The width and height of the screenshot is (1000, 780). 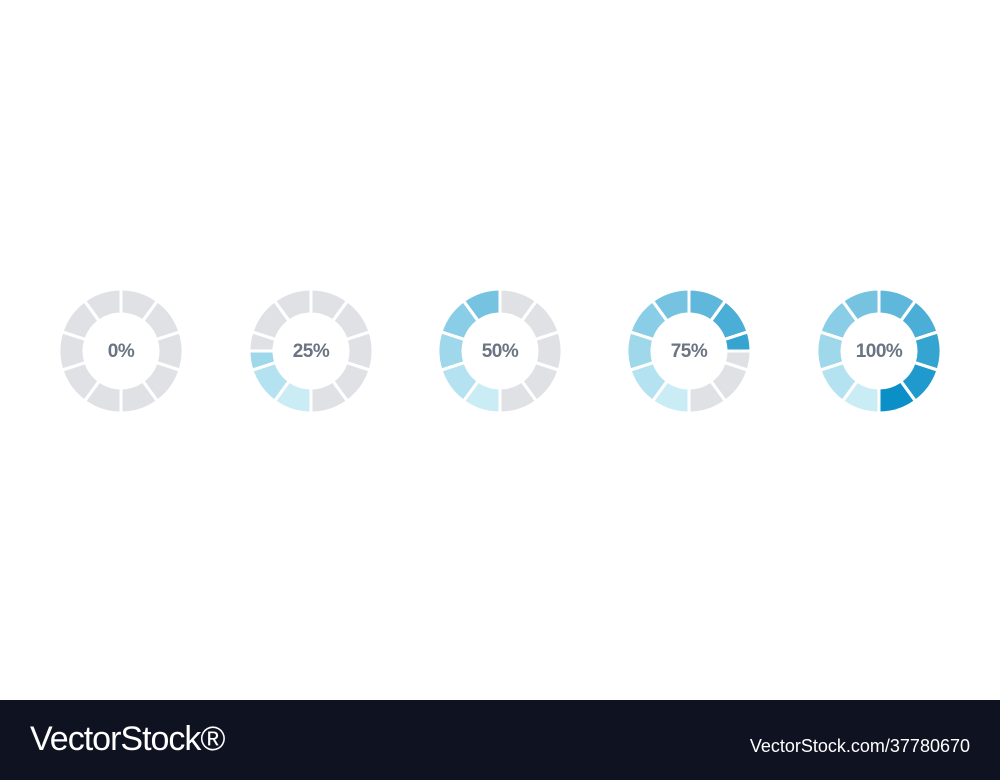 I want to click on footer: VectorStock® VectorStock.com/37780670, so click(x=500, y=740).